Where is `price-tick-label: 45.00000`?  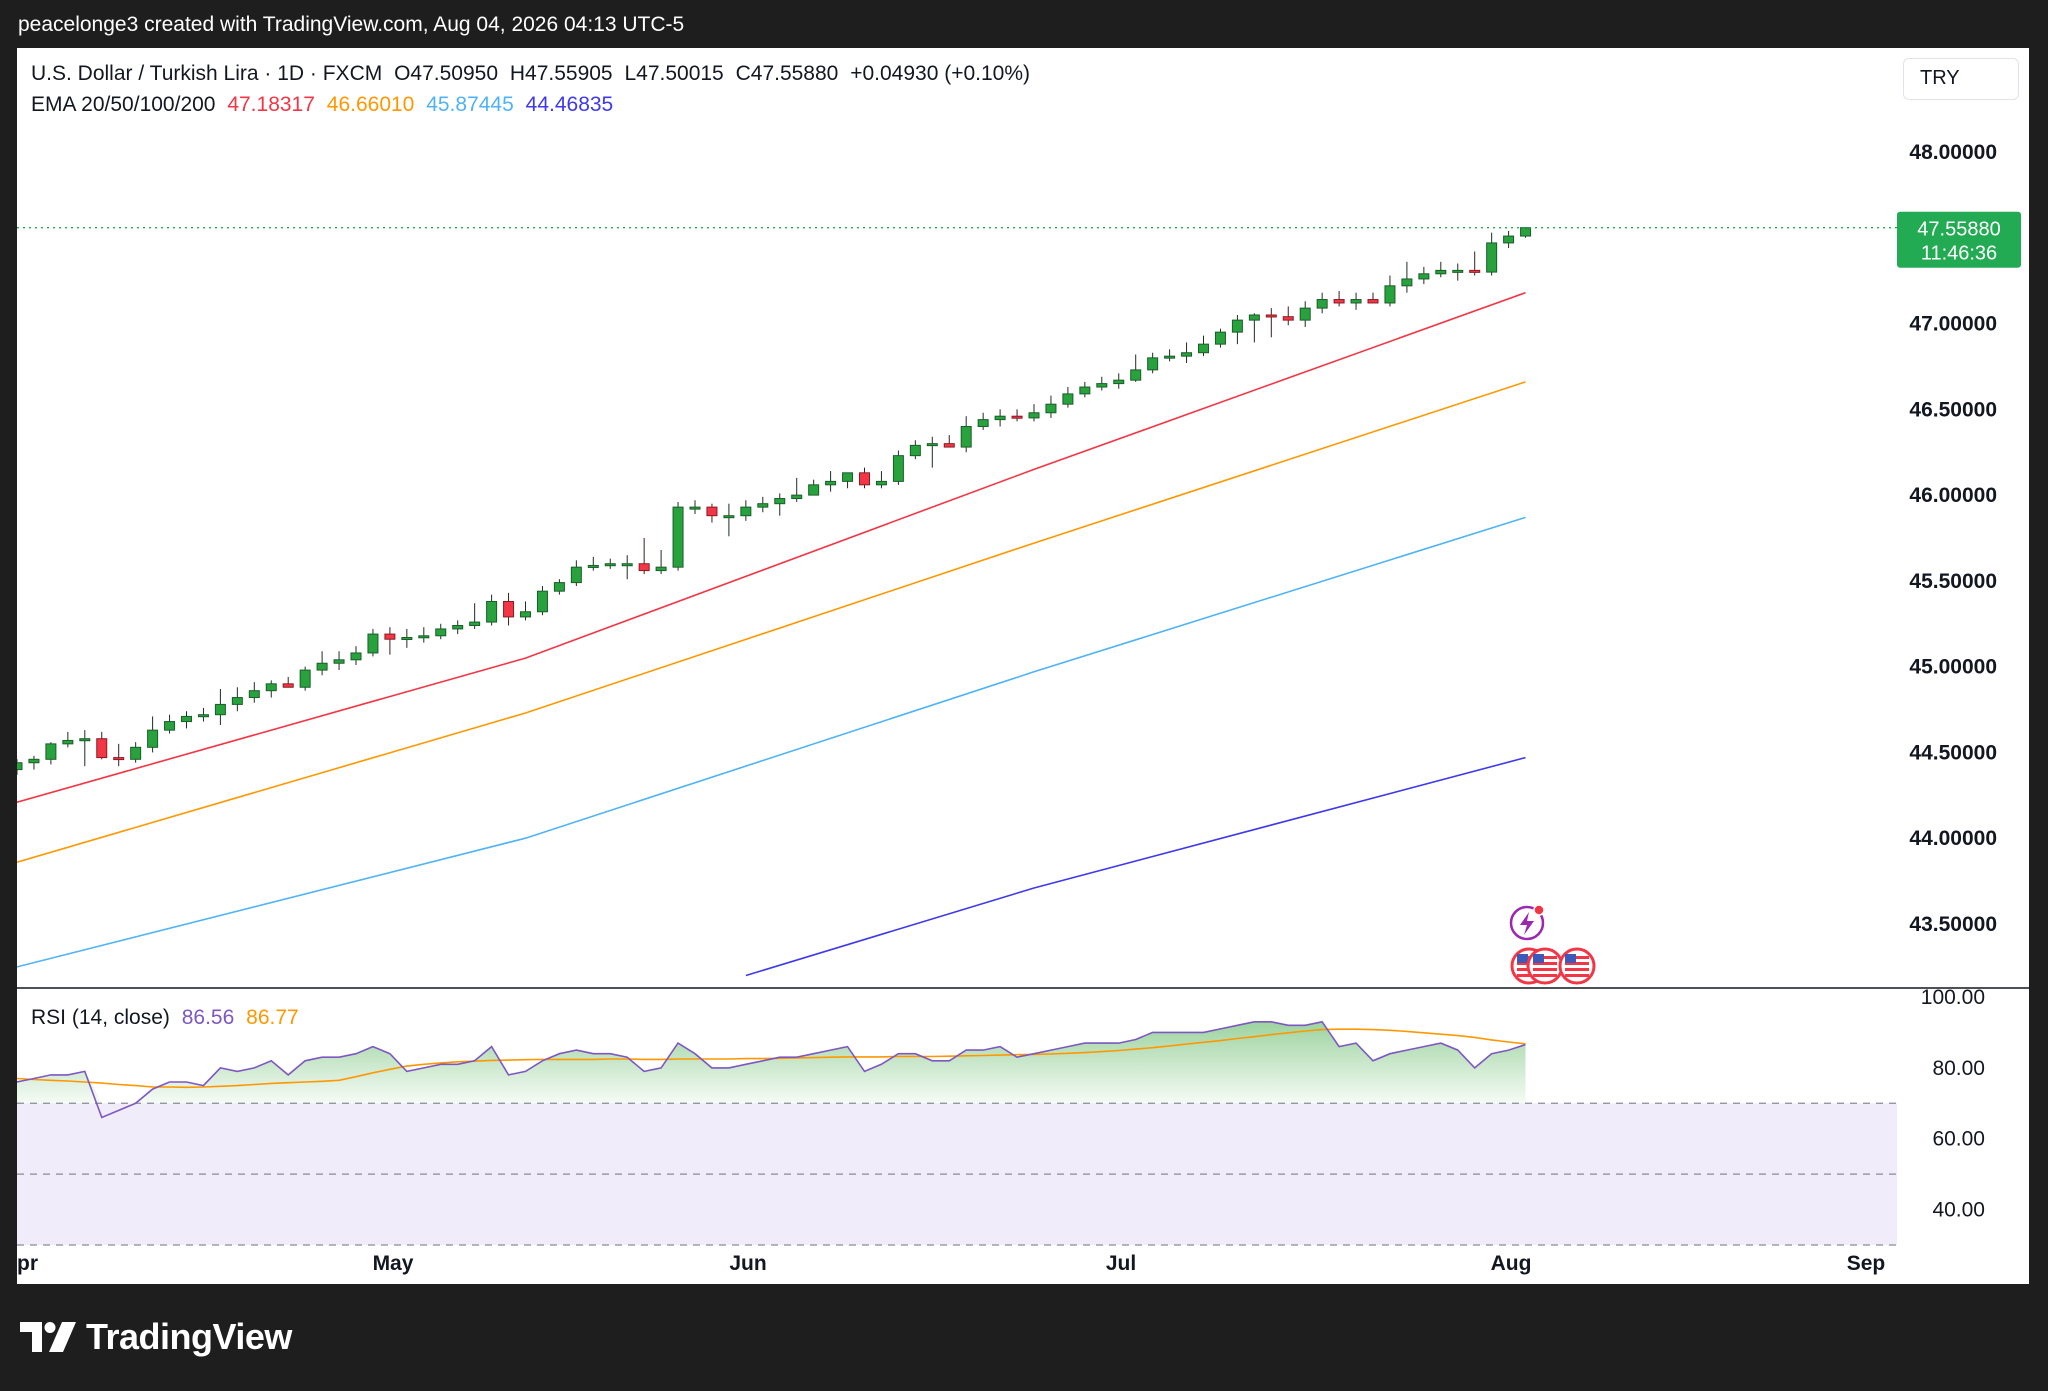 price-tick-label: 45.00000 is located at coordinates (1953, 667).